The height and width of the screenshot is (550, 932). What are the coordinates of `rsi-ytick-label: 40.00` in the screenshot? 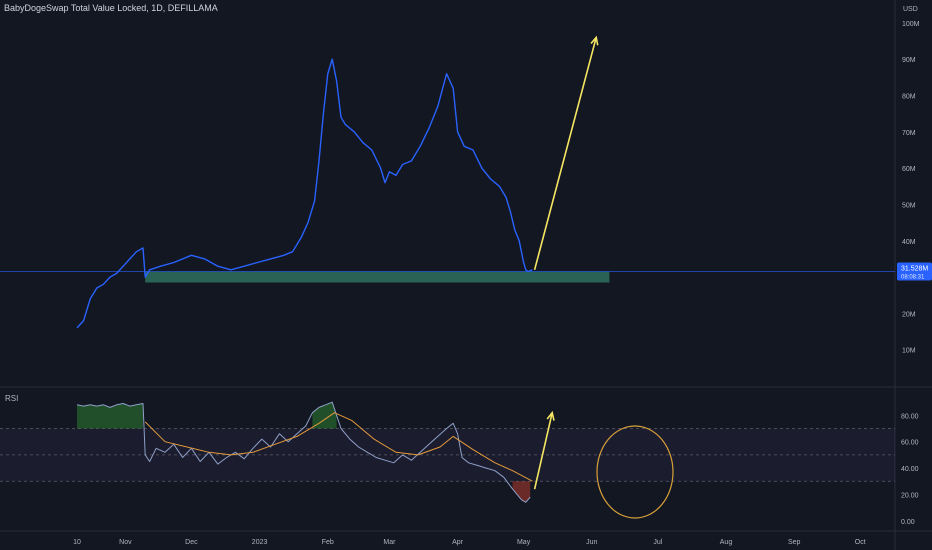 It's located at (910, 469).